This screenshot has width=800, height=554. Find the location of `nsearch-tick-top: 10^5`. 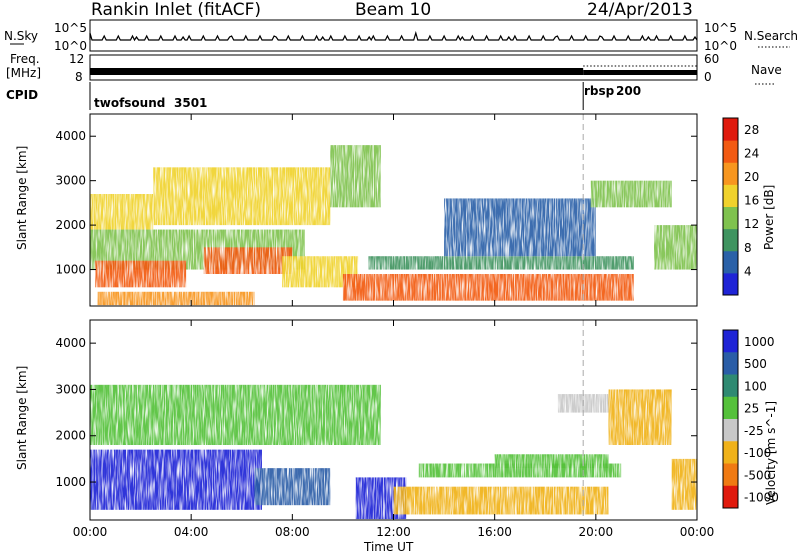

nsearch-tick-top: 10^5 is located at coordinates (720, 28).